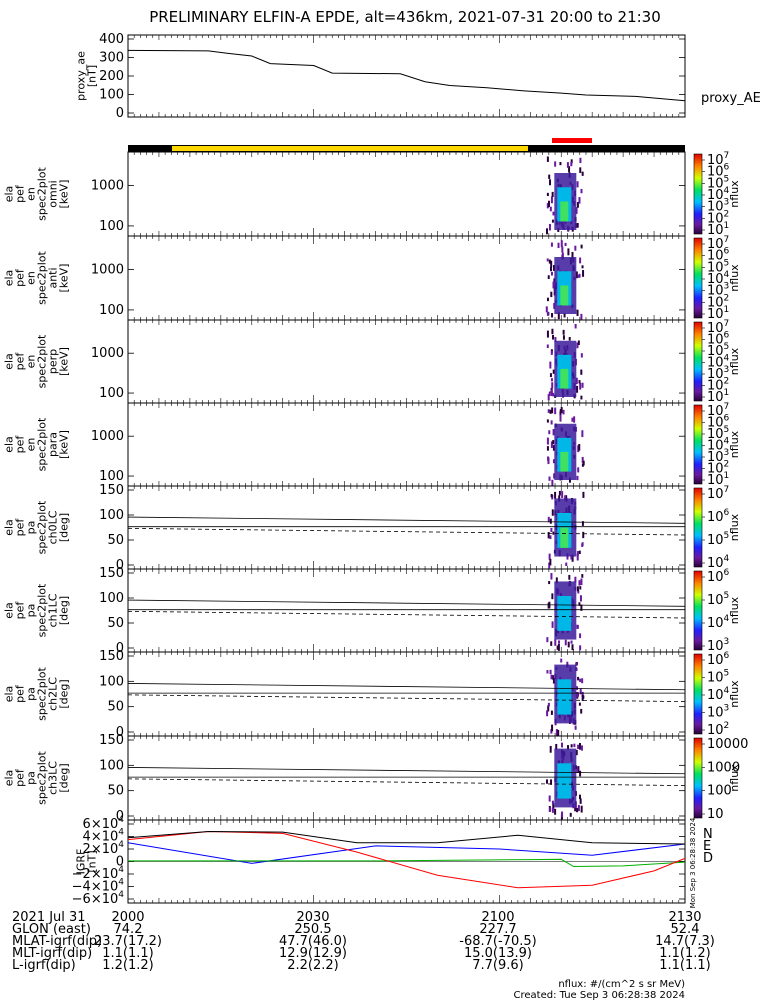  Describe the element at coordinates (719, 791) in the screenshot. I see `colorbar-tick-label: 100` at that location.